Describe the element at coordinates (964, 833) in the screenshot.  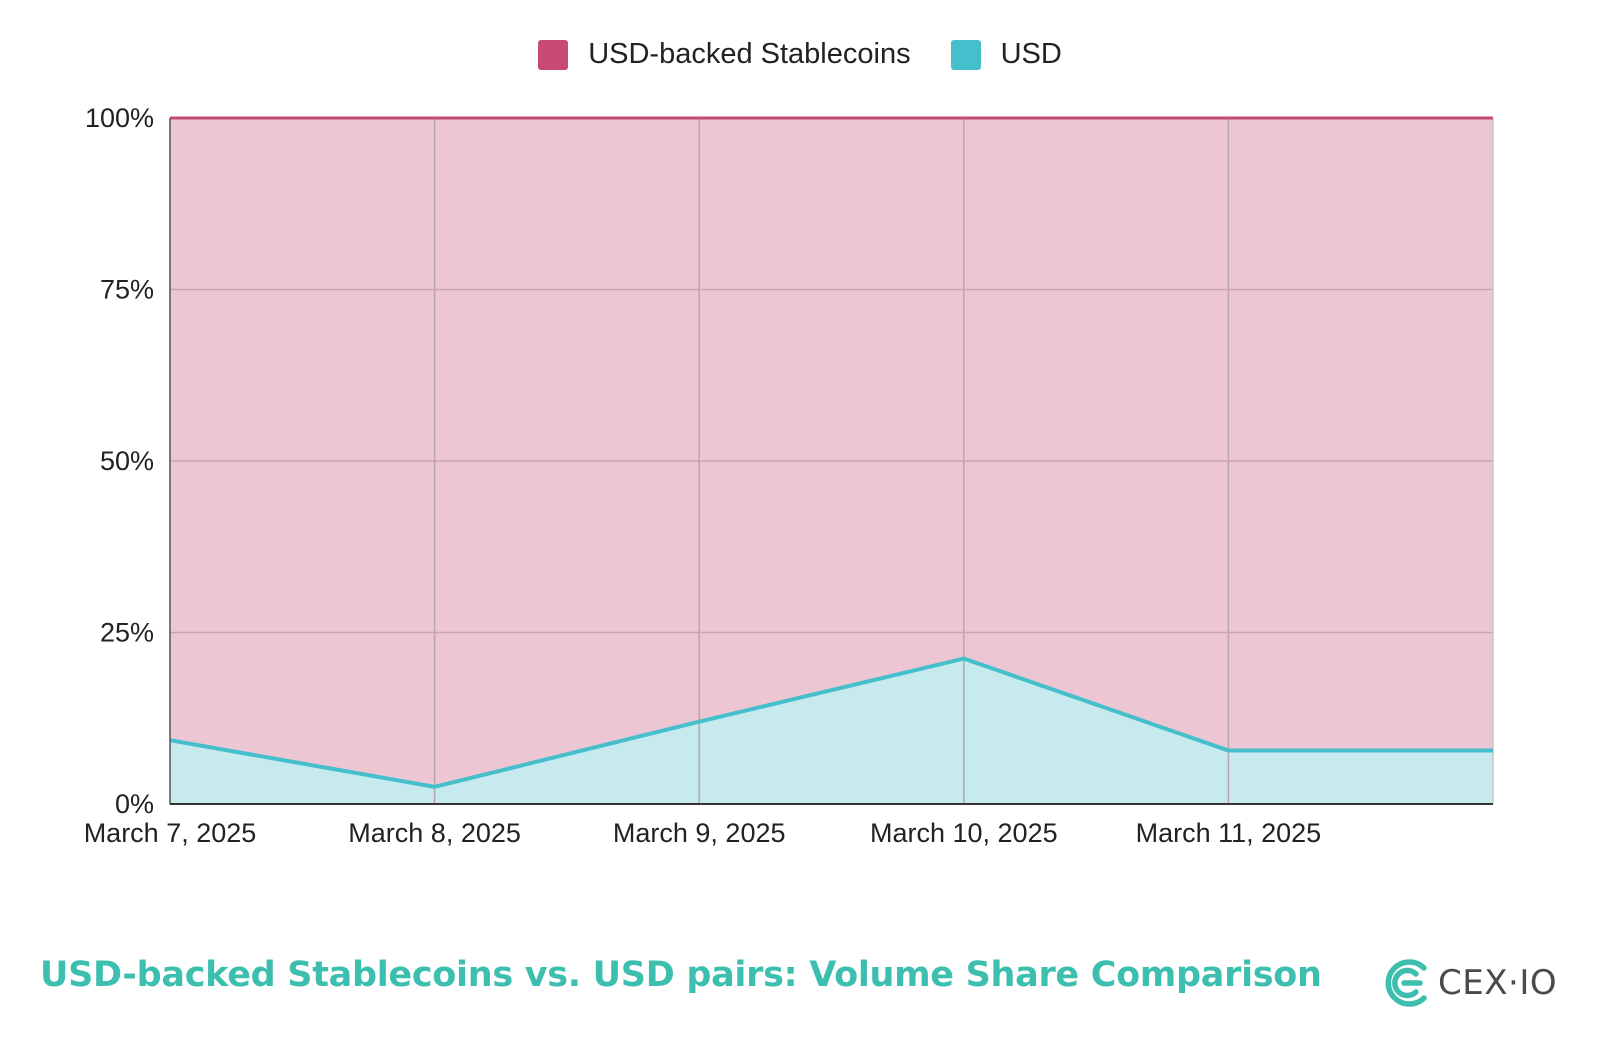
I see `x-tick-label: March 10, 2025` at that location.